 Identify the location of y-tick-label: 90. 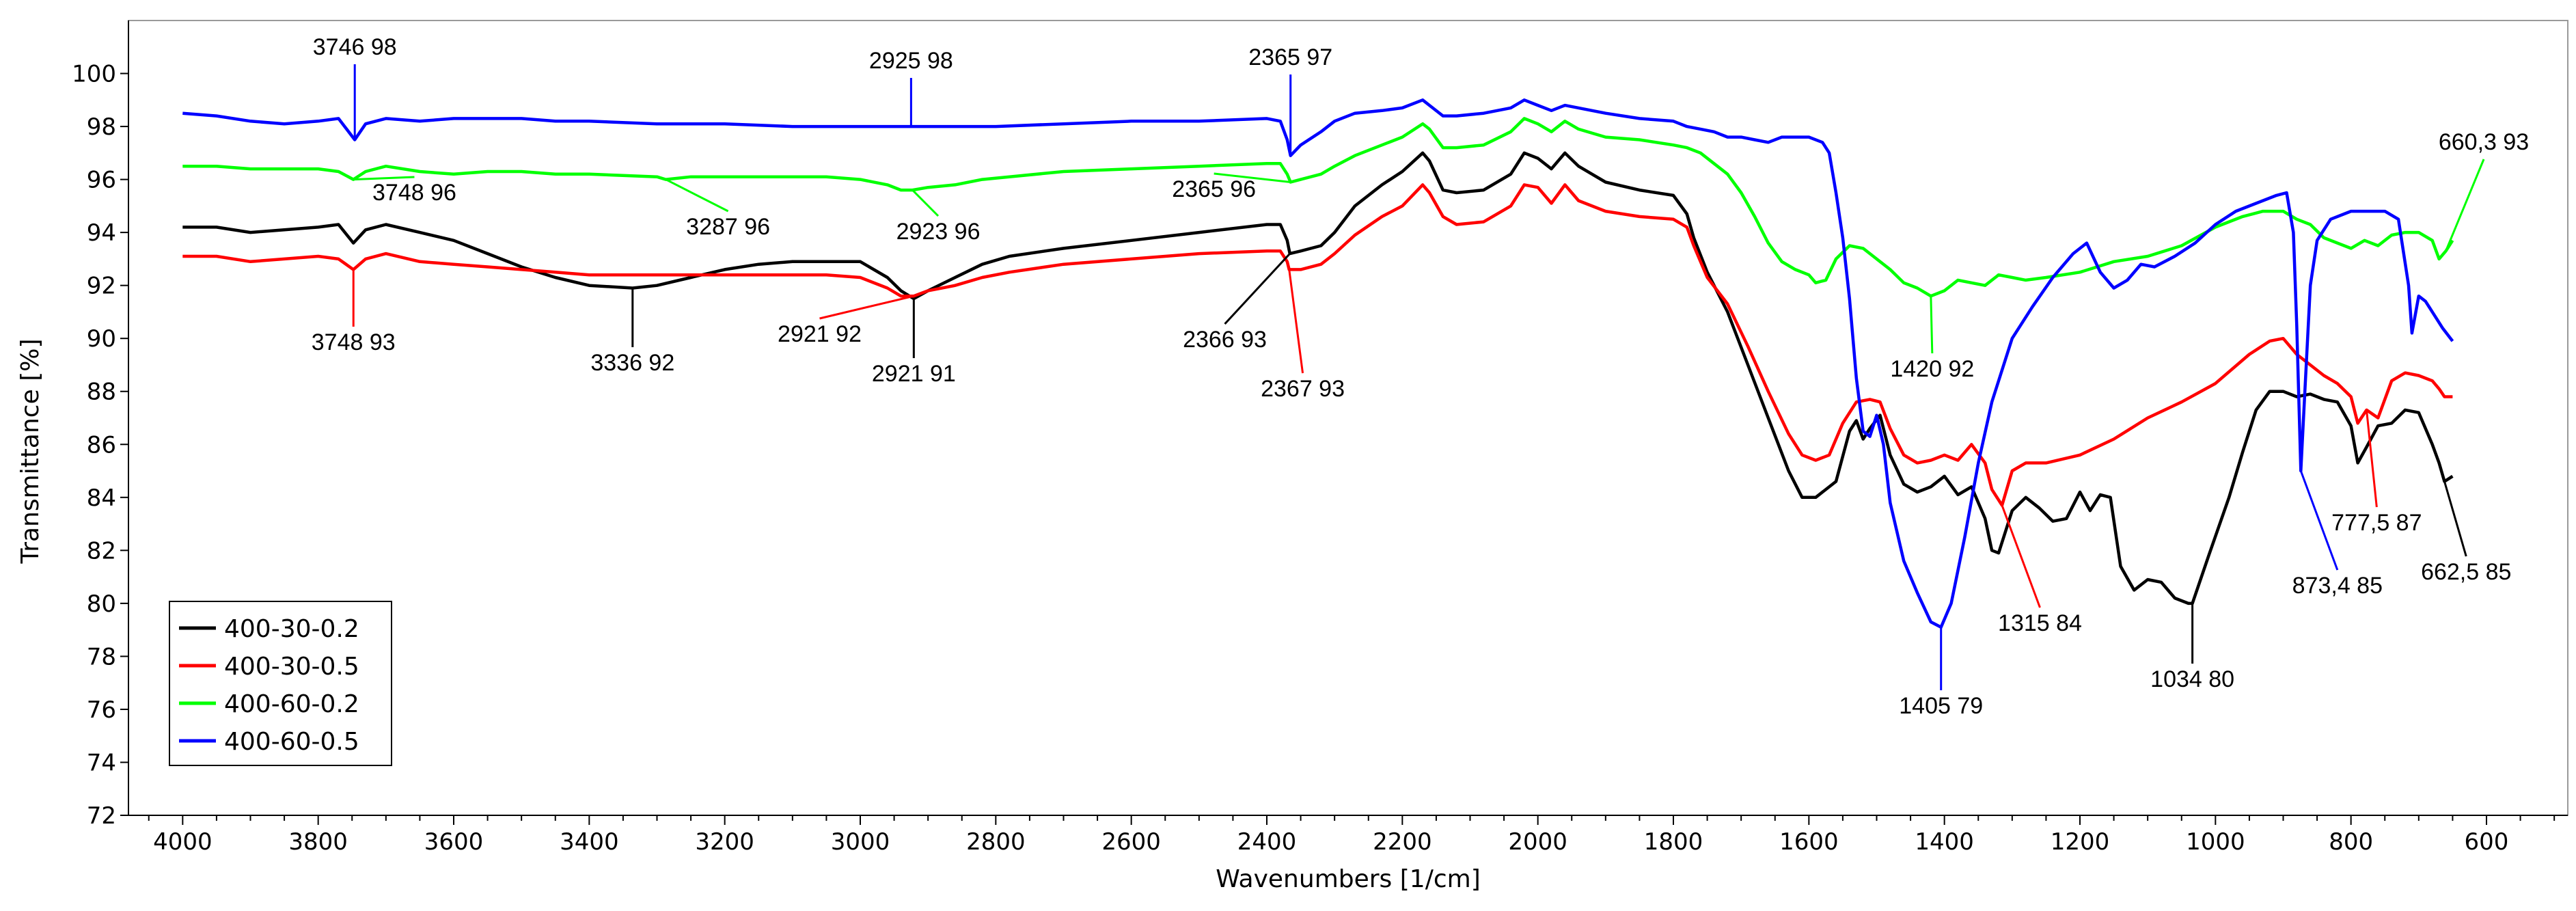
(101, 339).